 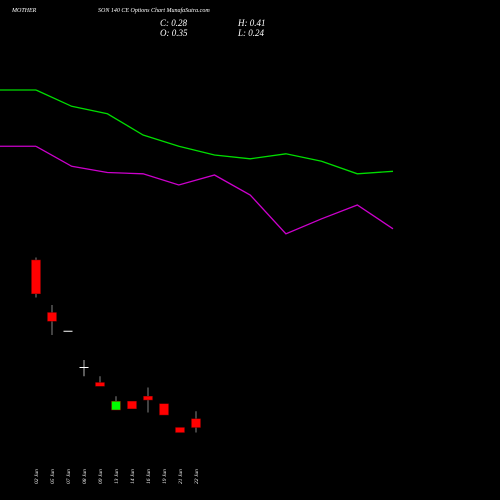 I want to click on title-part: MOTHER, so click(x=24, y=11).